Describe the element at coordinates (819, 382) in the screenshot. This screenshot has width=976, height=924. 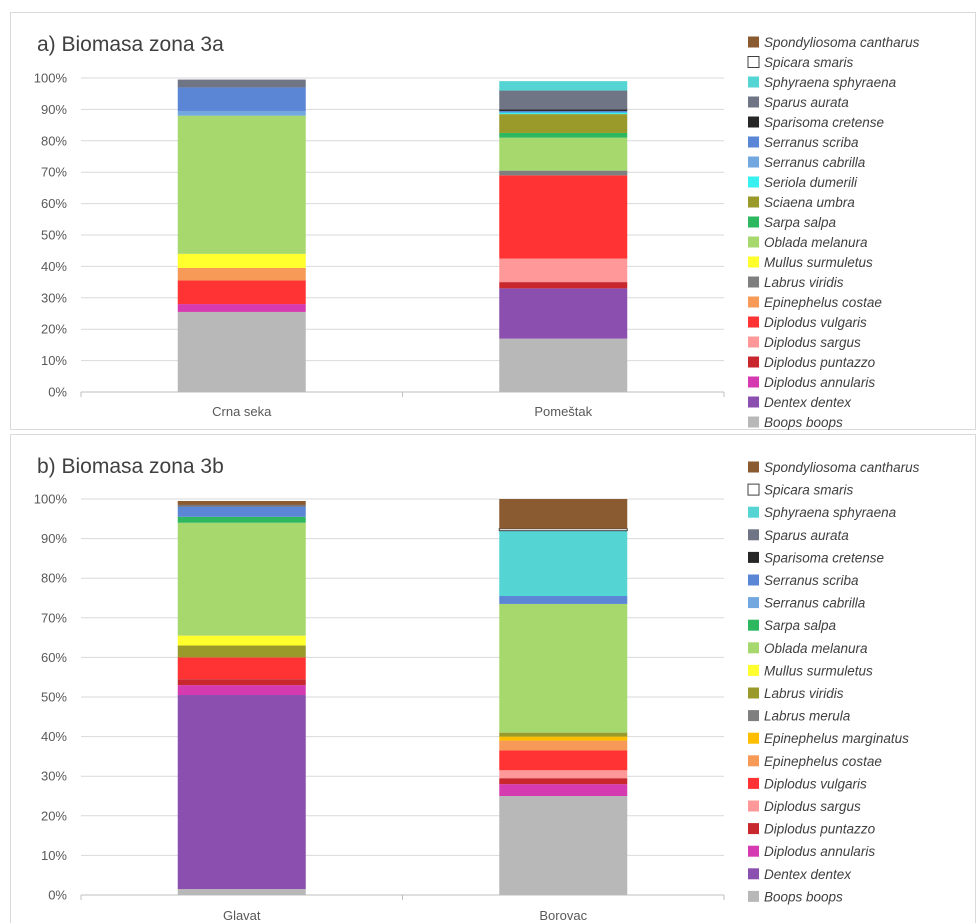
I see `legend-label: Diplodus annularis` at that location.